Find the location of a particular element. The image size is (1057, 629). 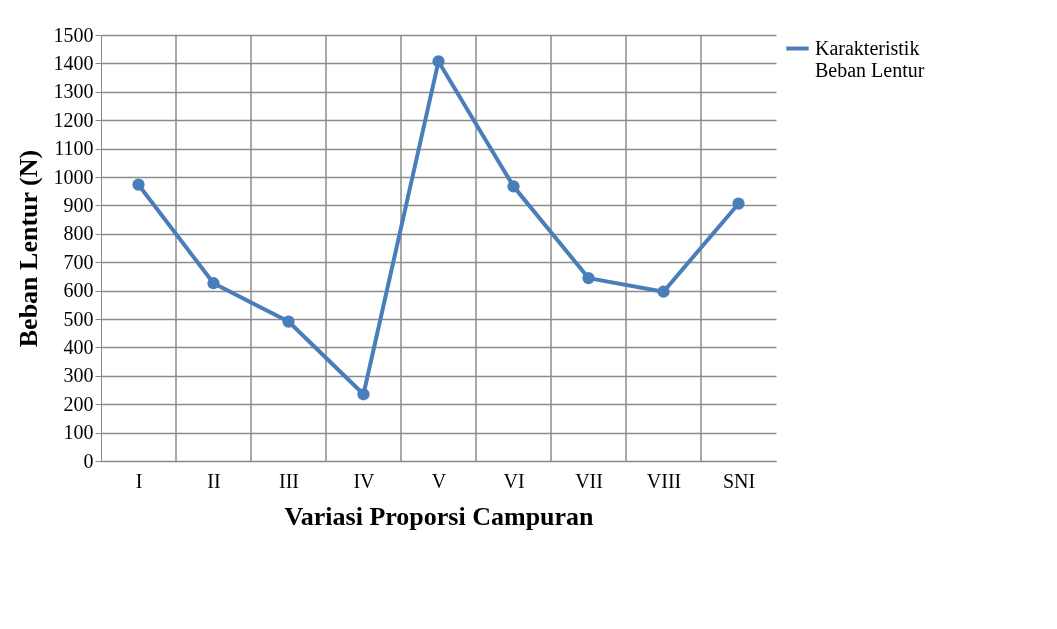

x-tick-label: I is located at coordinates (139, 480).